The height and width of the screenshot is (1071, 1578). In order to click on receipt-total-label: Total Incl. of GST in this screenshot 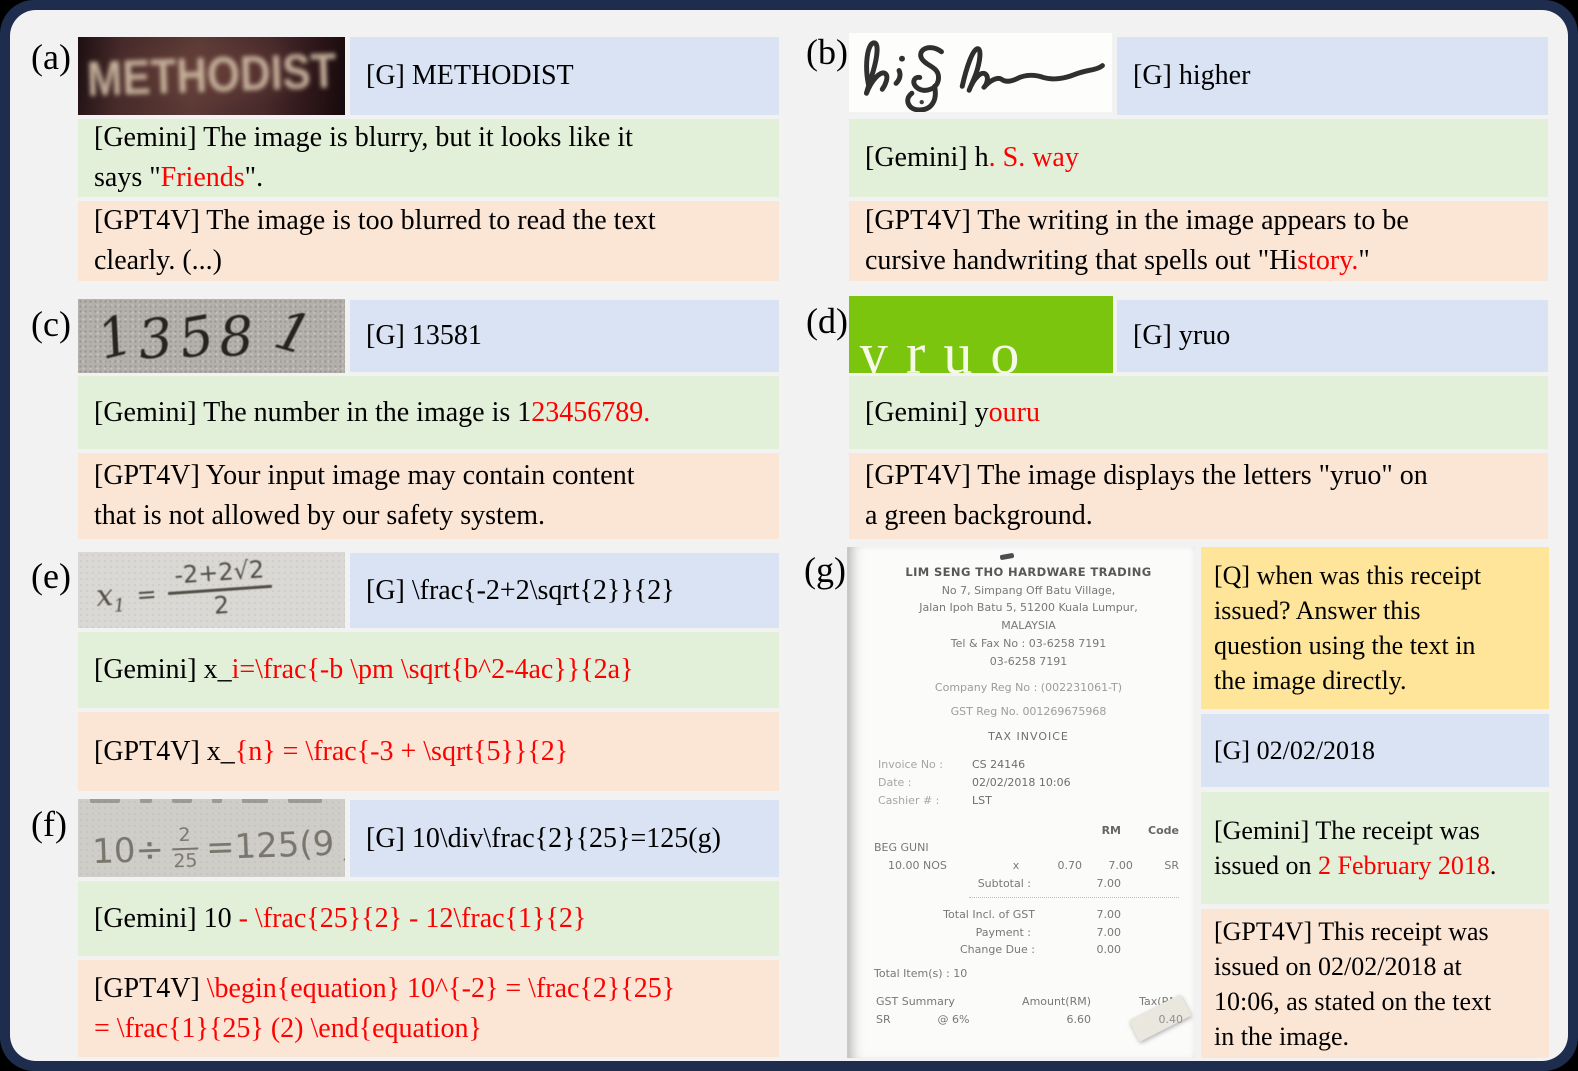, I will do `click(989, 914)`.